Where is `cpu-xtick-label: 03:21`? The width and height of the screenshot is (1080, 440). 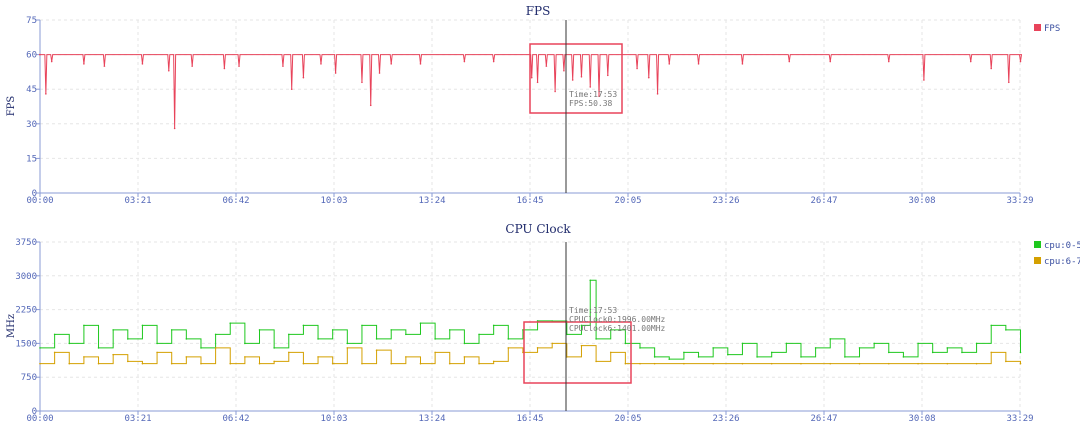
cpu-xtick-label: 03:21 is located at coordinates (137, 419).